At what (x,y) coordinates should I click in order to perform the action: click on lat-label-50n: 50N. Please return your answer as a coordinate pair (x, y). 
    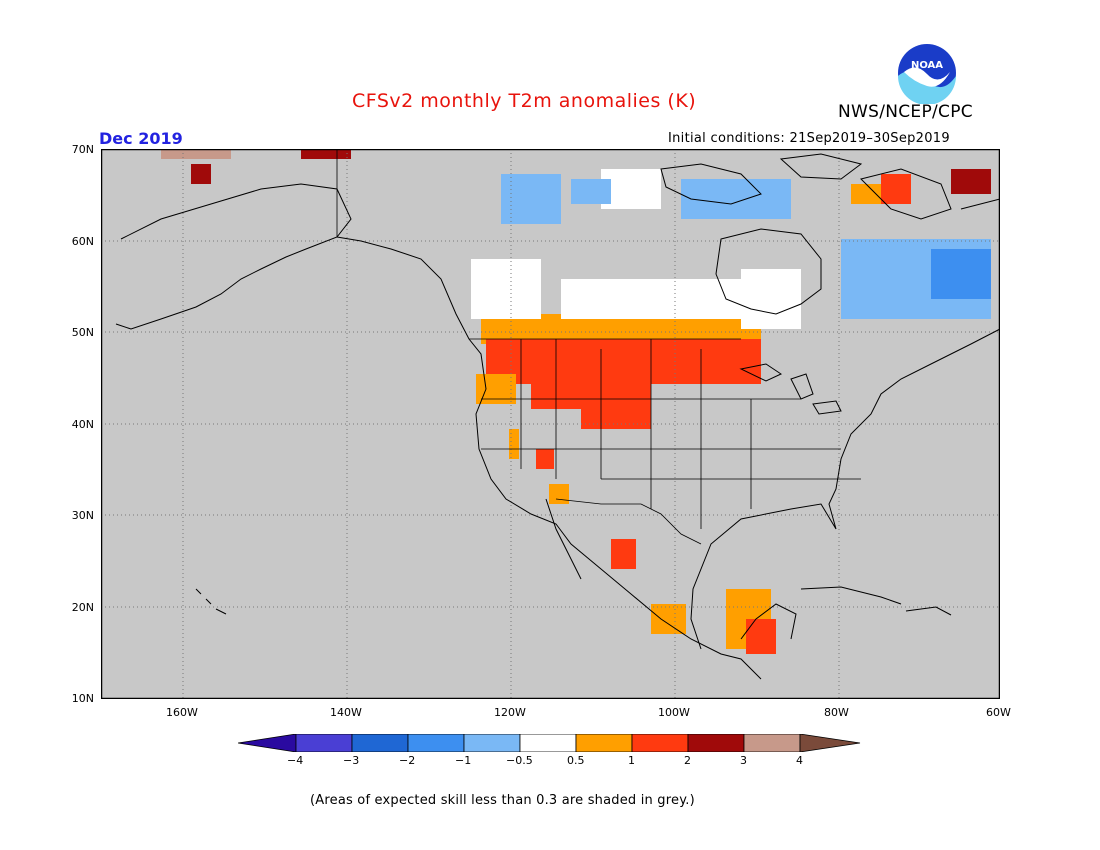
    Looking at the image, I should click on (82, 332).